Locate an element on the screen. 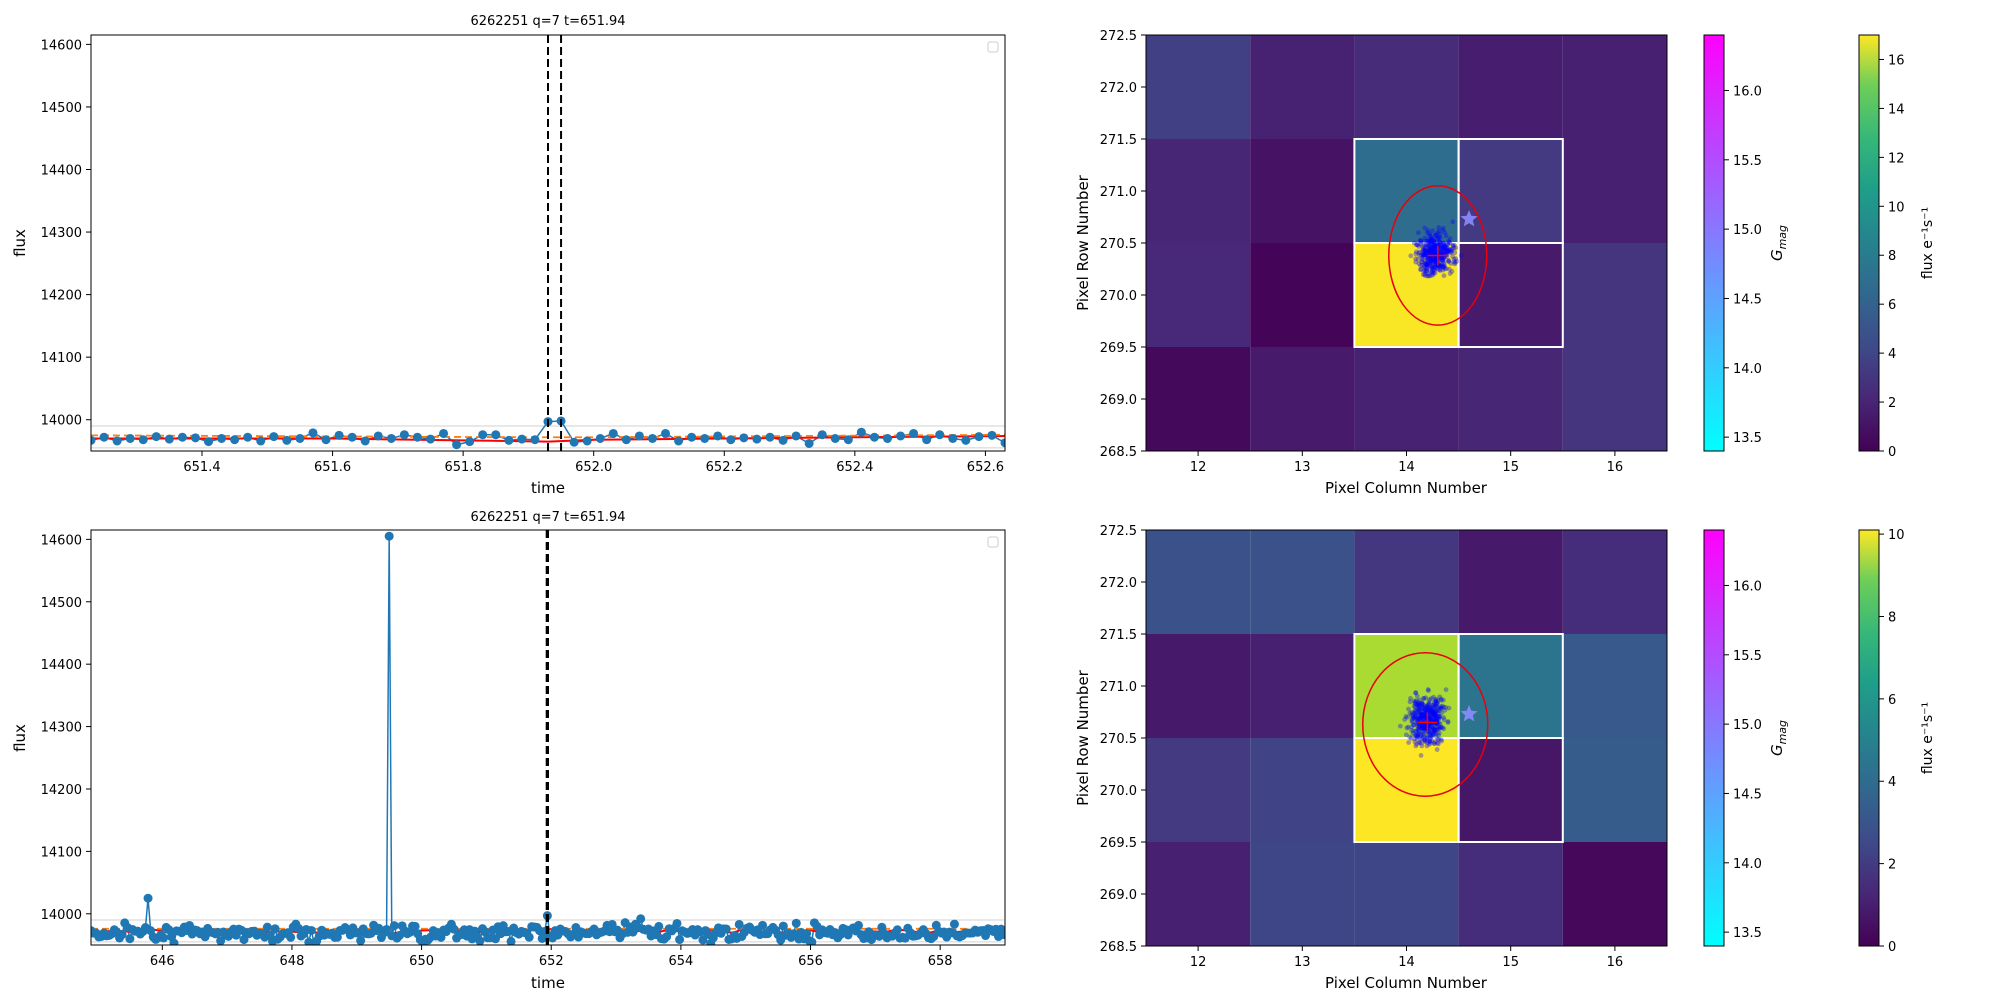 This screenshot has height=1000, width=2000. y-tick-label: 271.0 is located at coordinates (1118, 192).